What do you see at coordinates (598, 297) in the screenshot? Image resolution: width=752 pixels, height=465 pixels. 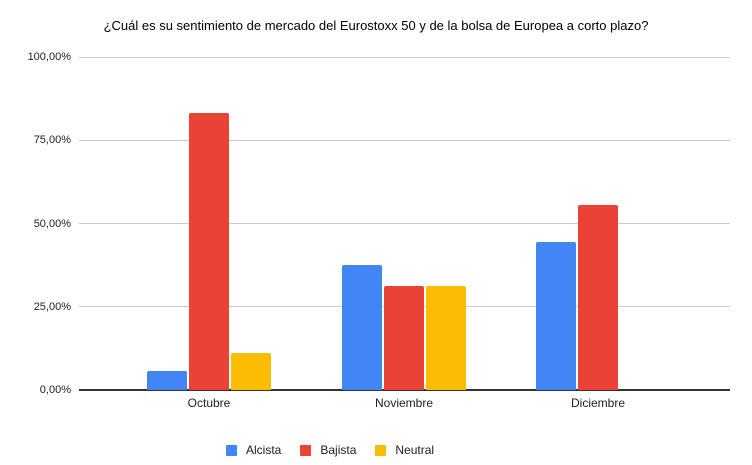 I see `bar-bajista-diciembre` at bounding box center [598, 297].